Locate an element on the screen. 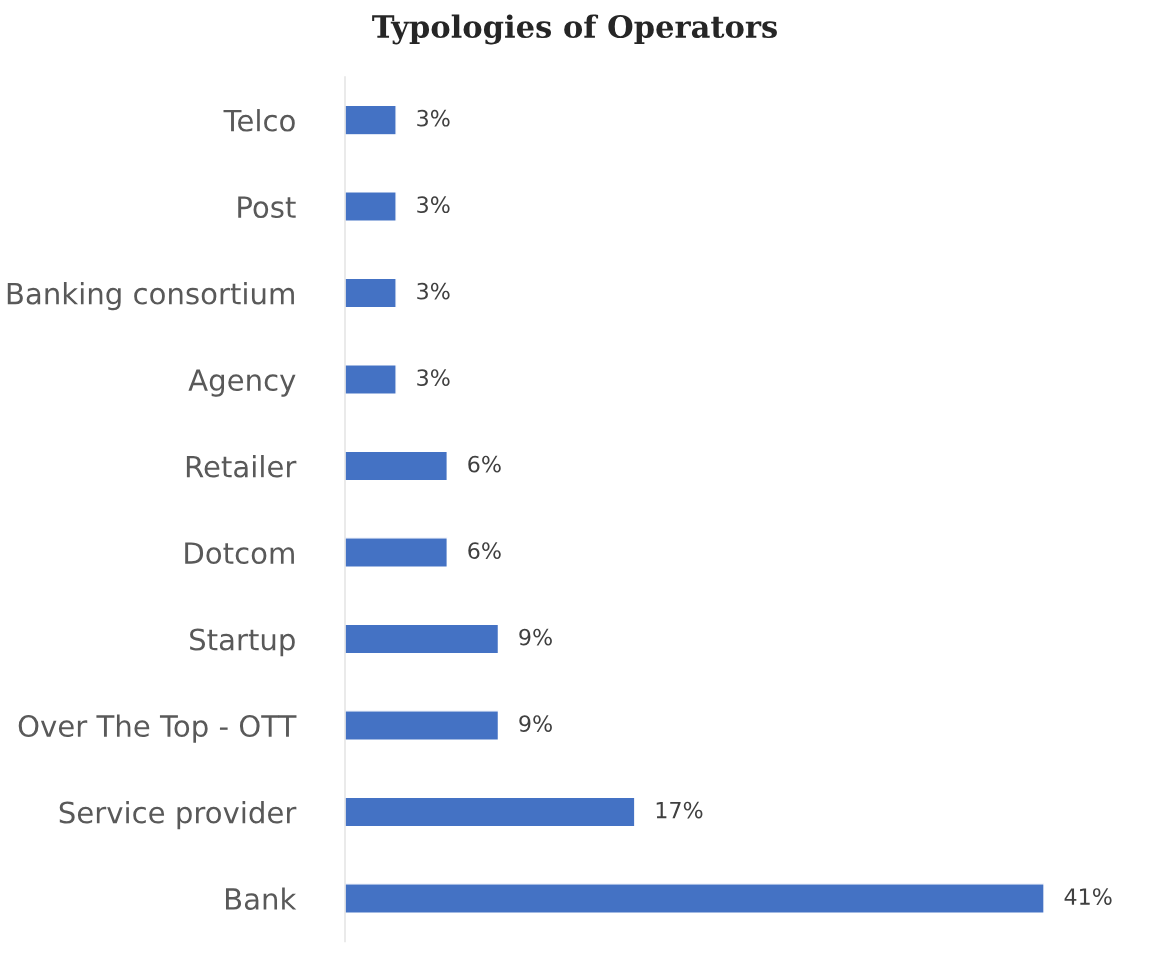 The height and width of the screenshot is (961, 1150). y-tick-label: Agency is located at coordinates (242, 383).